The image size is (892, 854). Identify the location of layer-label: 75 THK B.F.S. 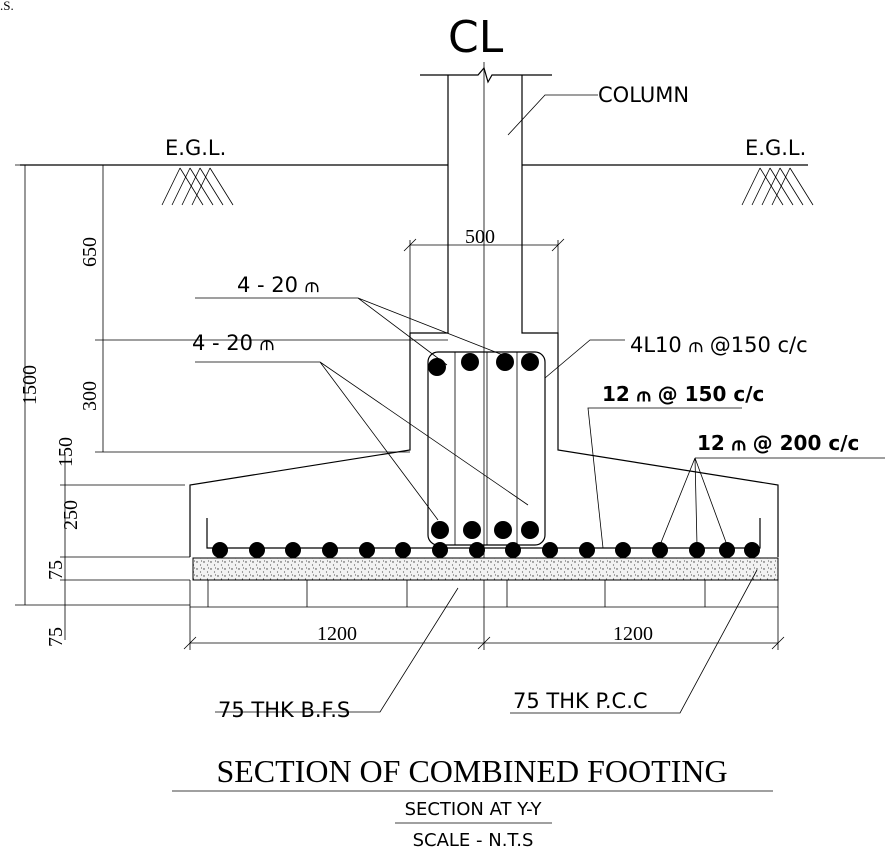
(284, 710).